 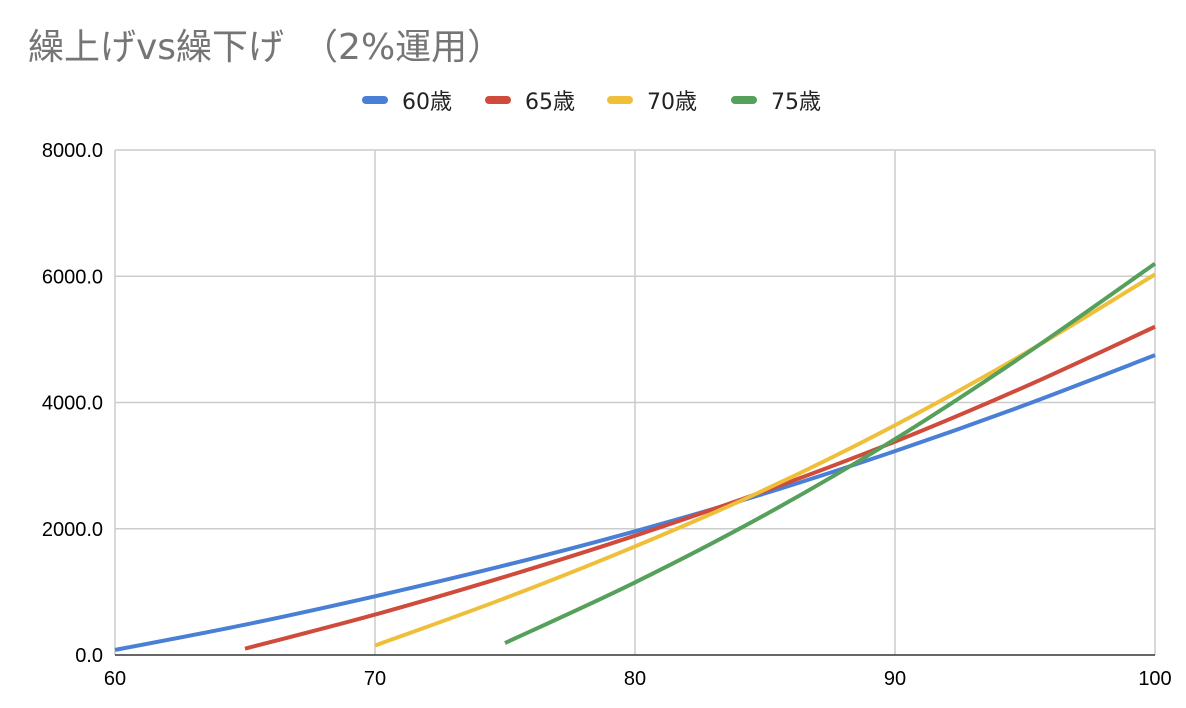 I want to click on legend-item-65: 65歳, so click(x=530, y=100).